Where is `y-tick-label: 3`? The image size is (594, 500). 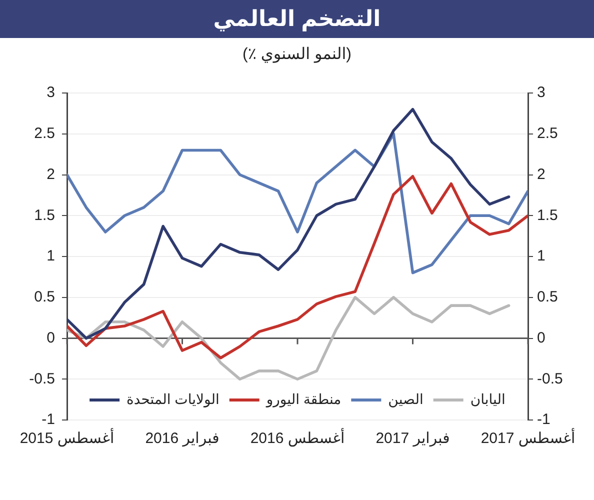
y-tick-label: 3 is located at coordinates (50, 93).